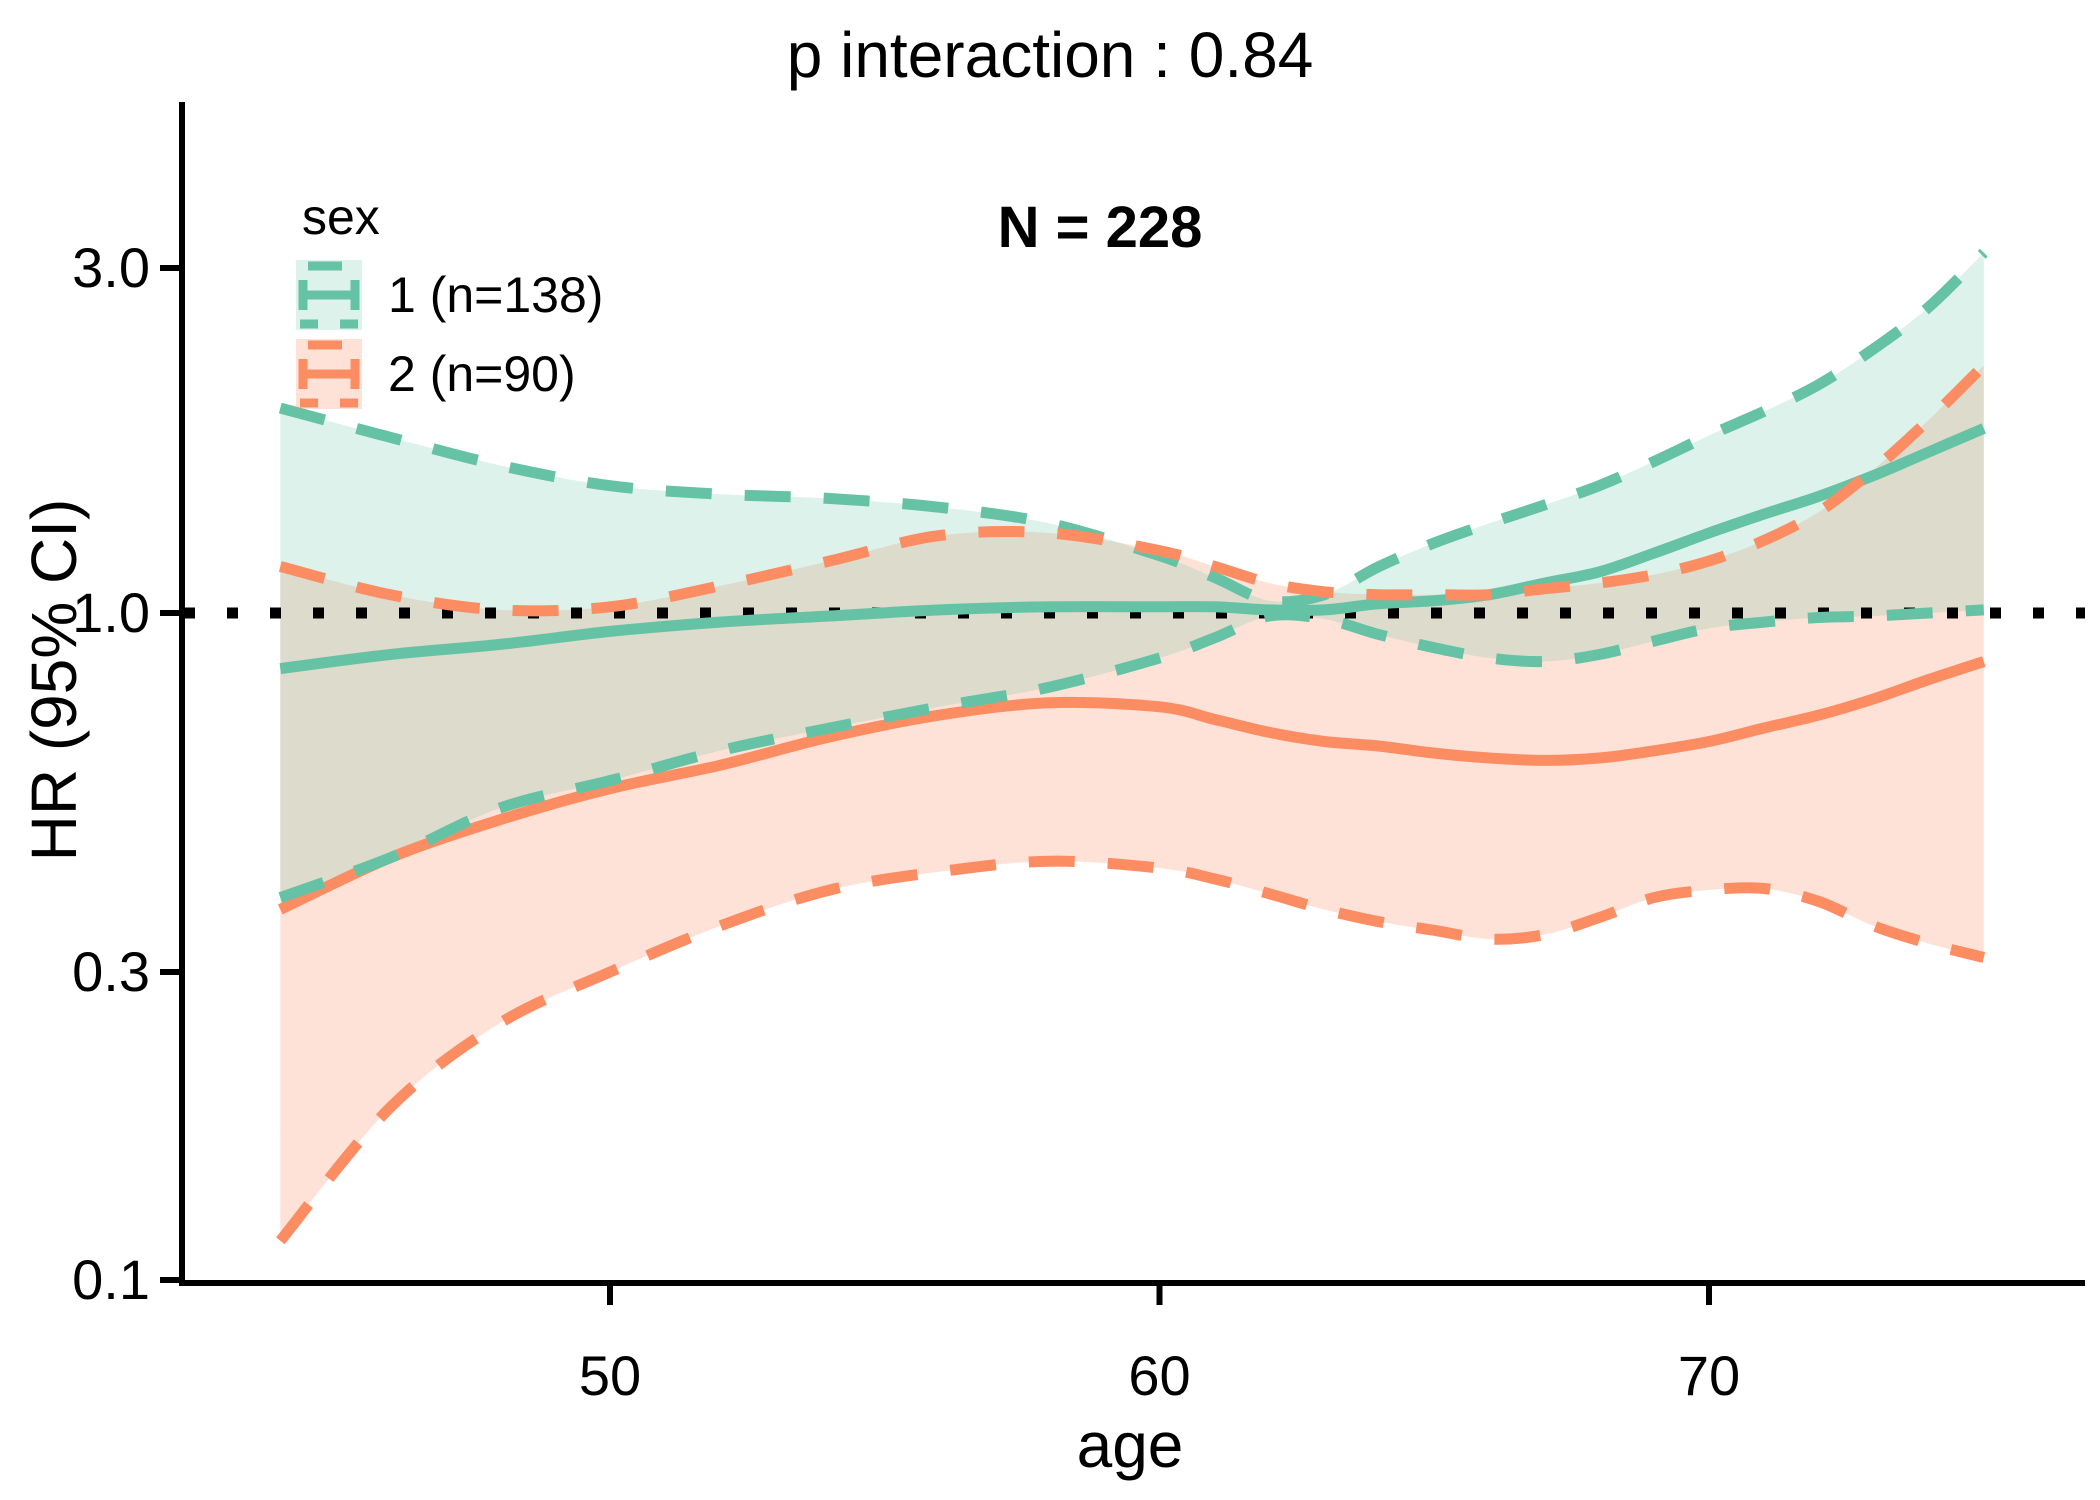 This screenshot has height=1500, width=2100. What do you see at coordinates (1159, 1375) in the screenshot?
I see `x-tick-label: 60` at bounding box center [1159, 1375].